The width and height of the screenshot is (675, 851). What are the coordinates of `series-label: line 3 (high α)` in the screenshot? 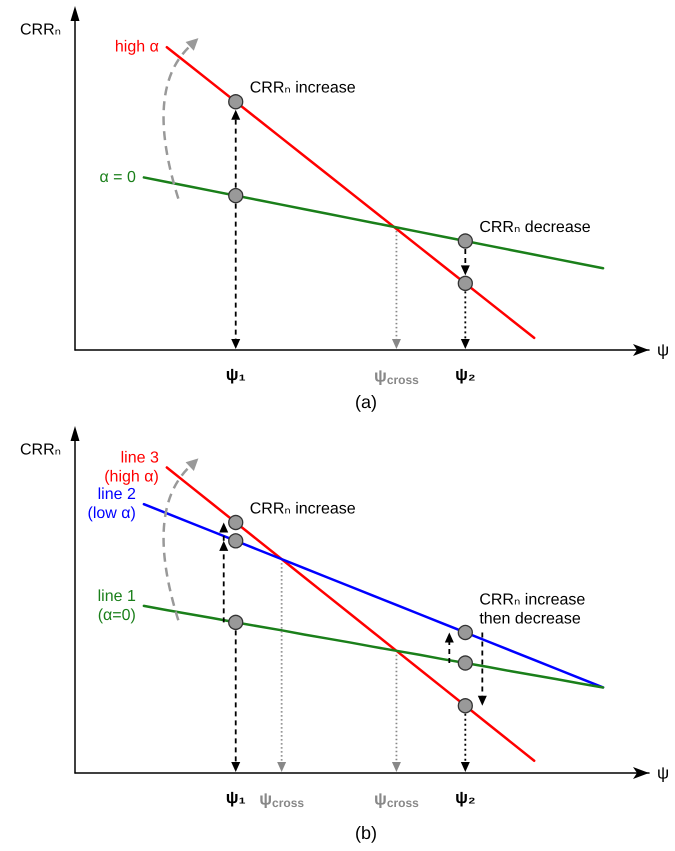 It's located at (131, 467).